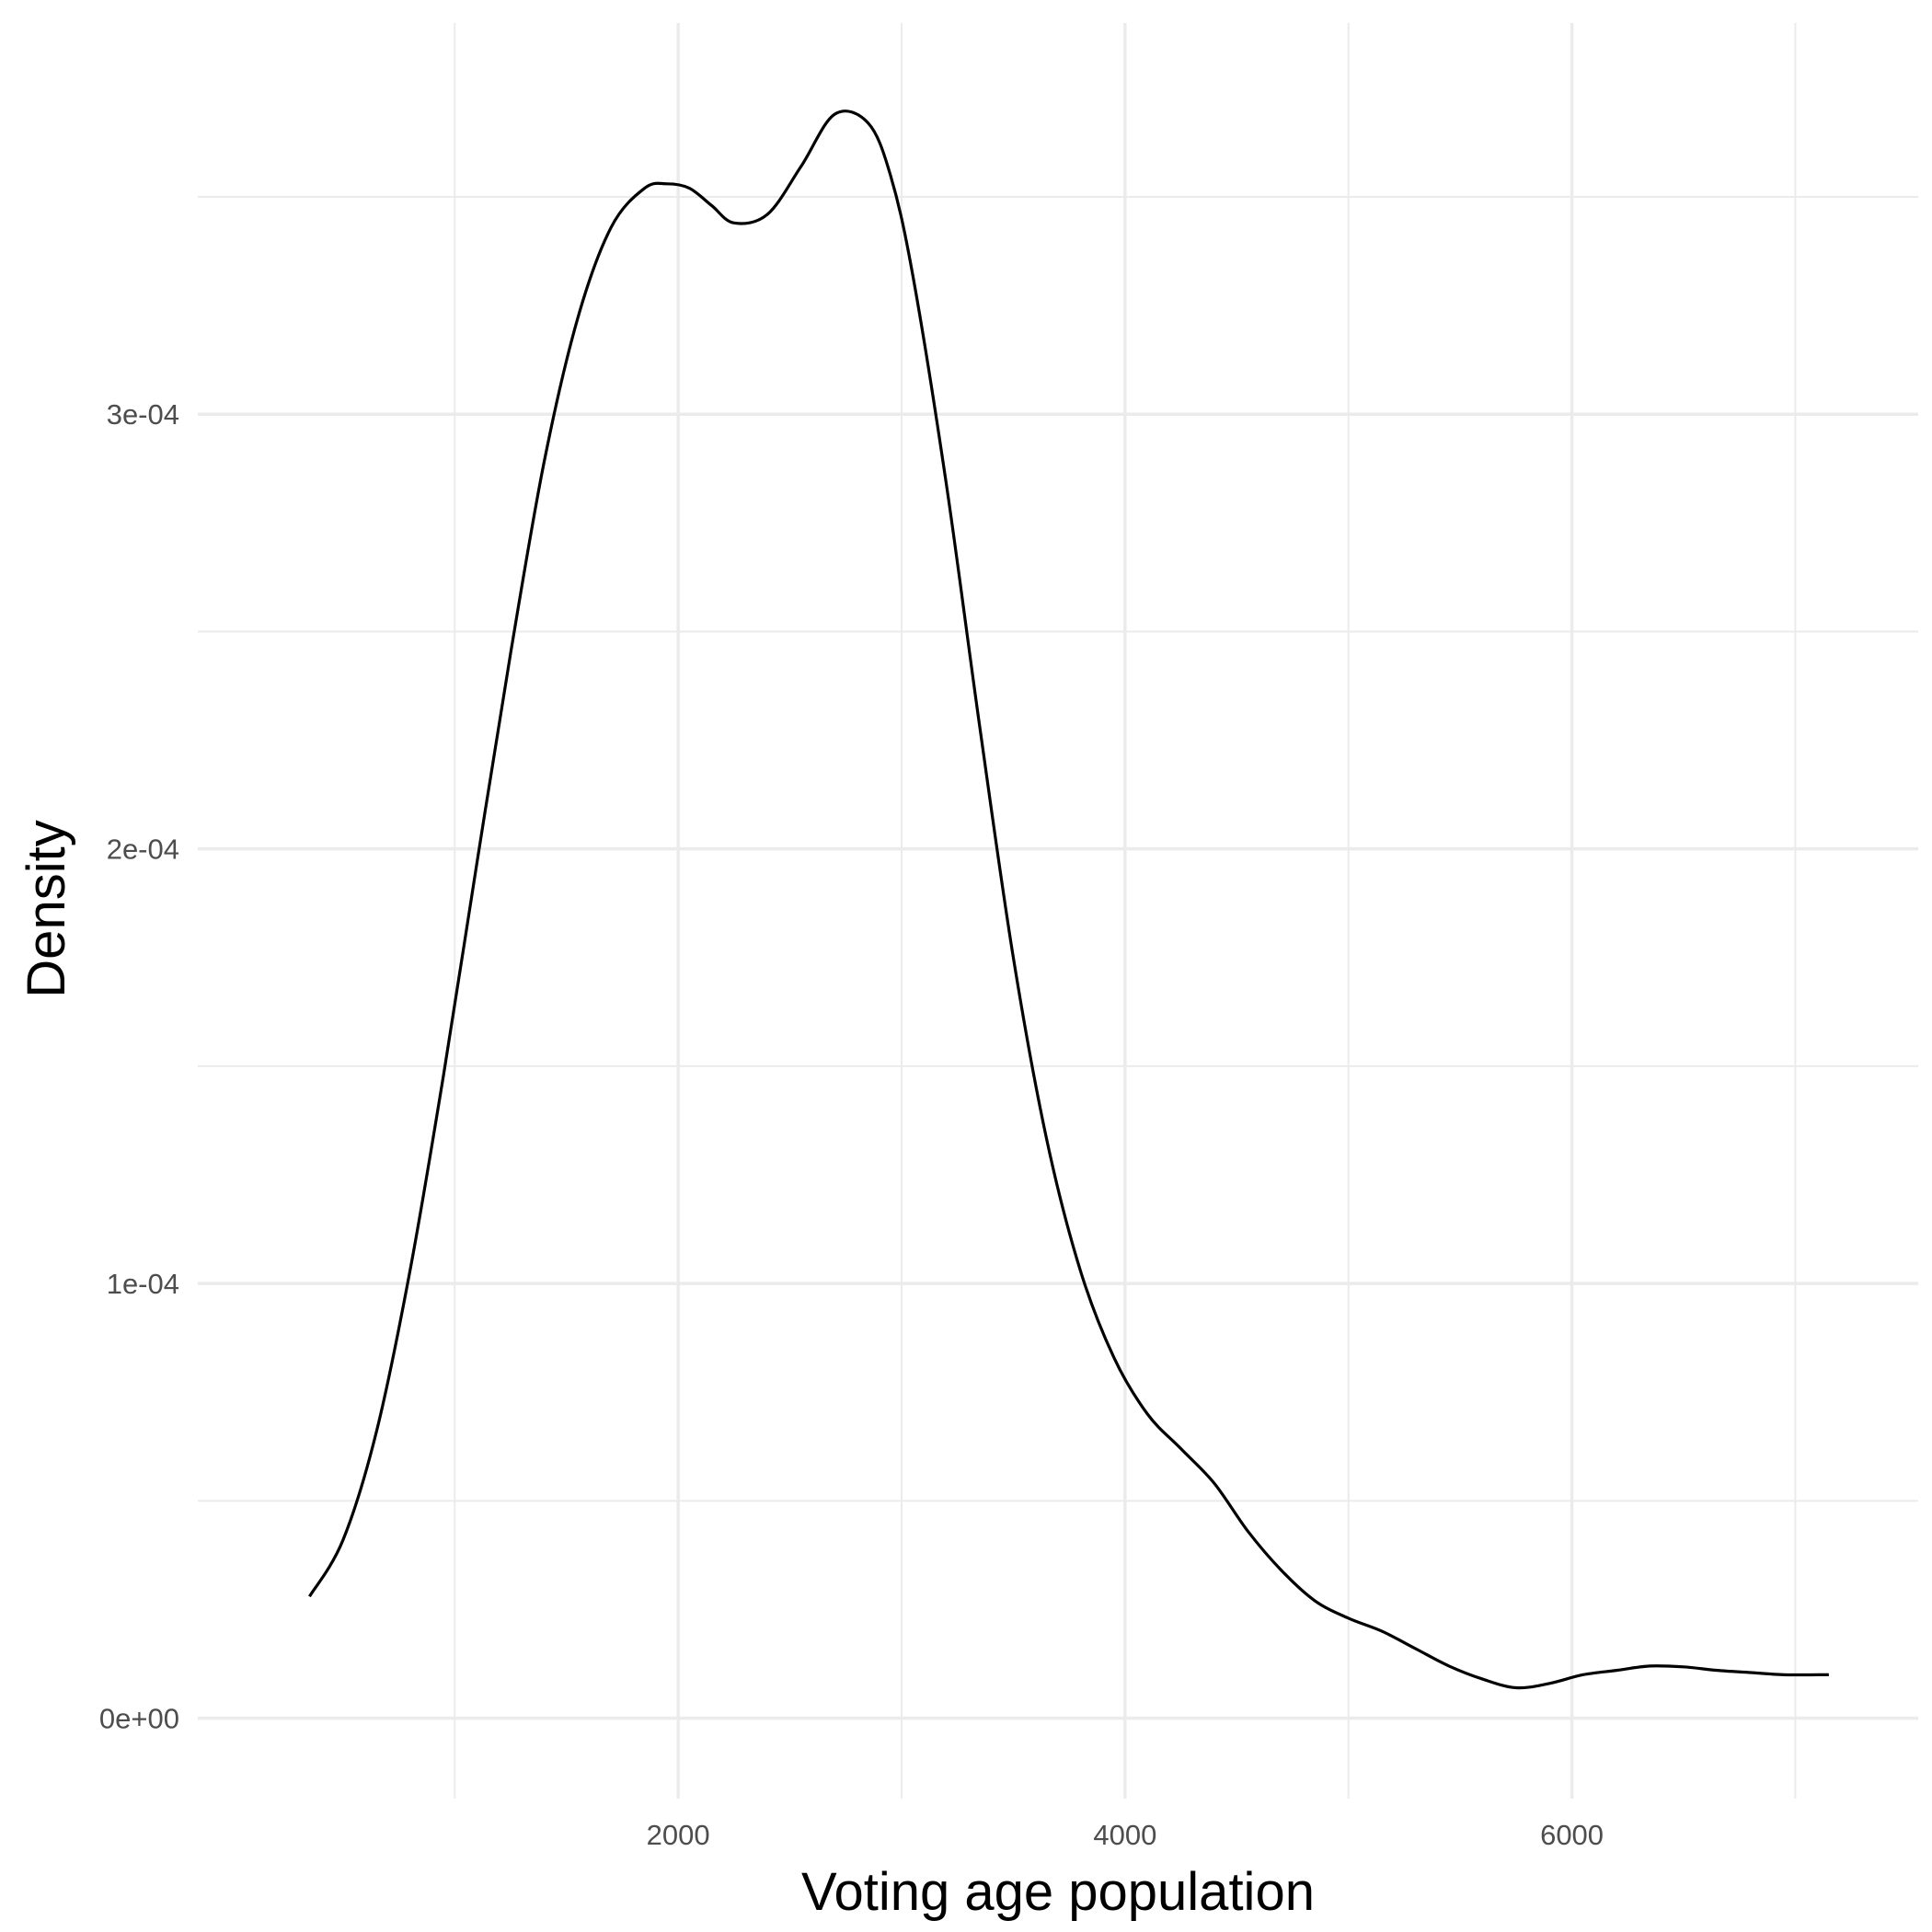 The height and width of the screenshot is (1932, 1932). I want to click on y-axis-tick-labels: 0e+00 1e-04 2e-04 3e-04, so click(139, 1066).